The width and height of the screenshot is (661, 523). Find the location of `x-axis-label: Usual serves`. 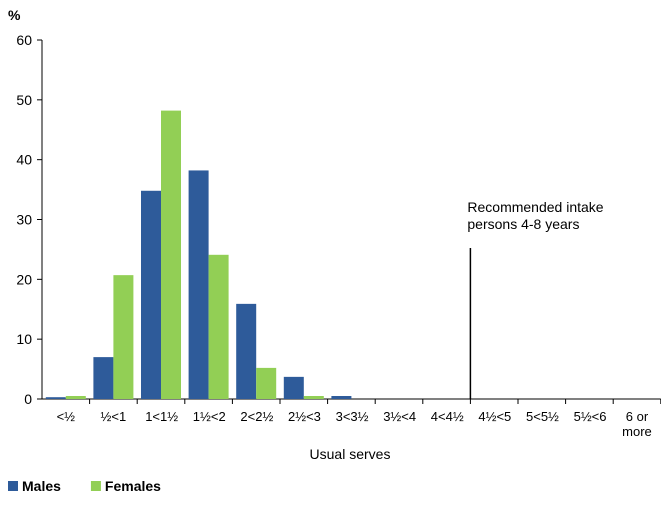

x-axis-label: Usual serves is located at coordinates (350, 454).